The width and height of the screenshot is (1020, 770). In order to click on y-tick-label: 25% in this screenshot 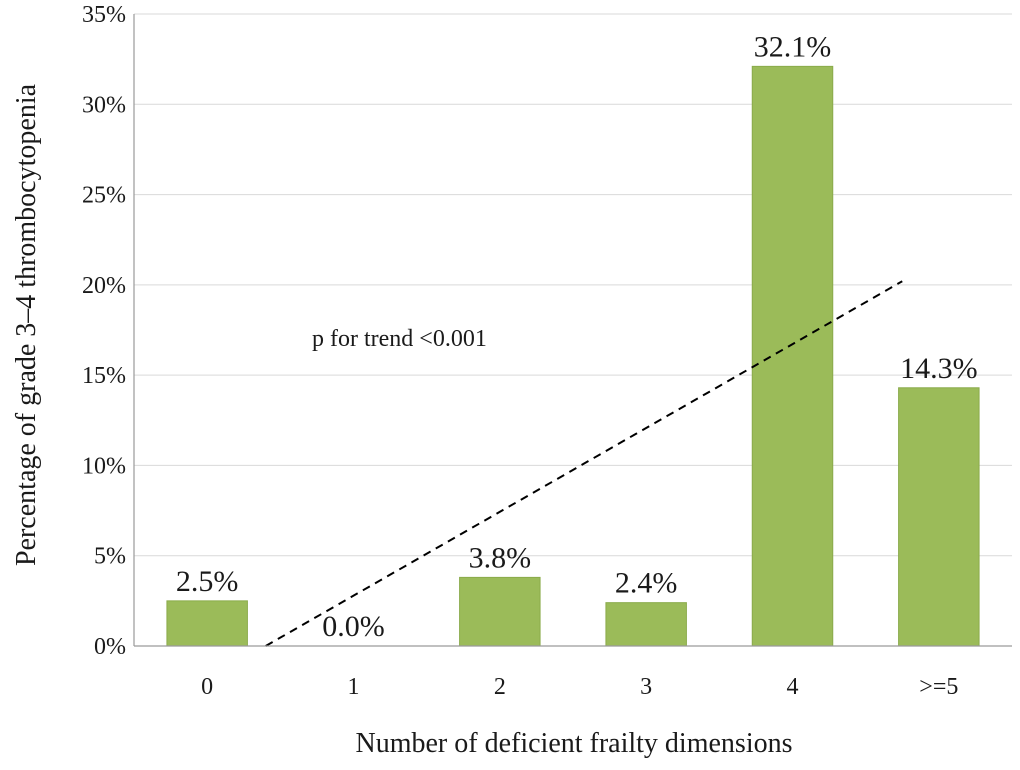, I will do `click(104, 196)`.